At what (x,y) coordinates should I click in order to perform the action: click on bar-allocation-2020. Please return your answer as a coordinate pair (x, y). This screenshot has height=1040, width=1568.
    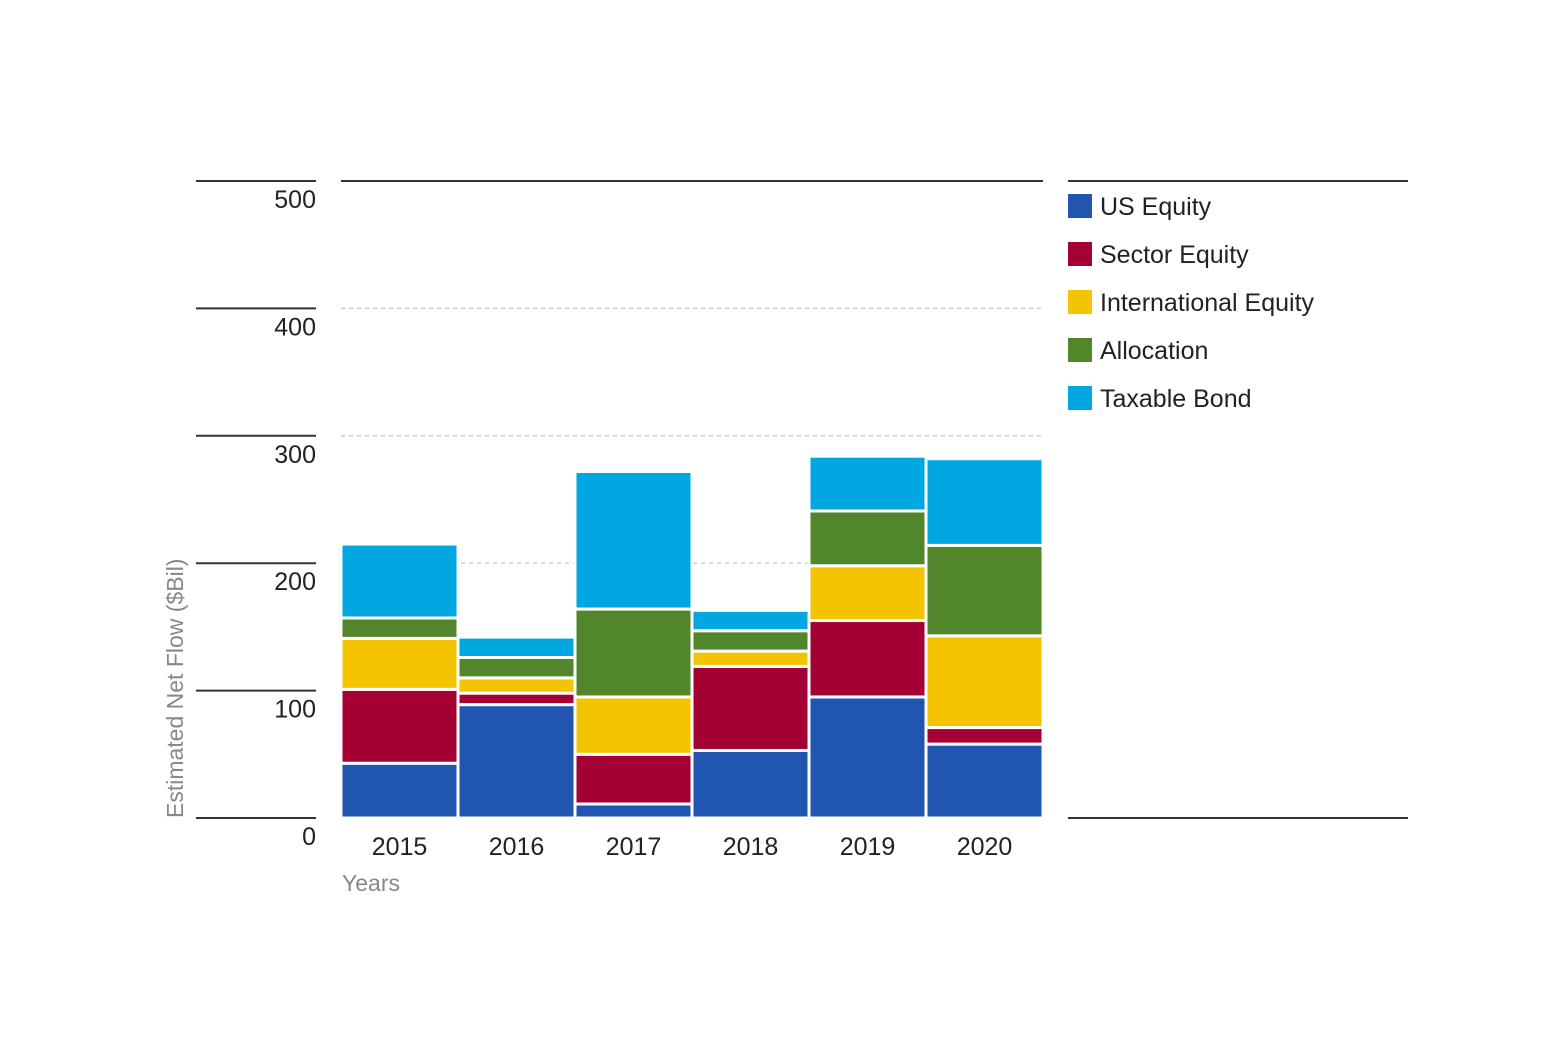
    Looking at the image, I should click on (984, 590).